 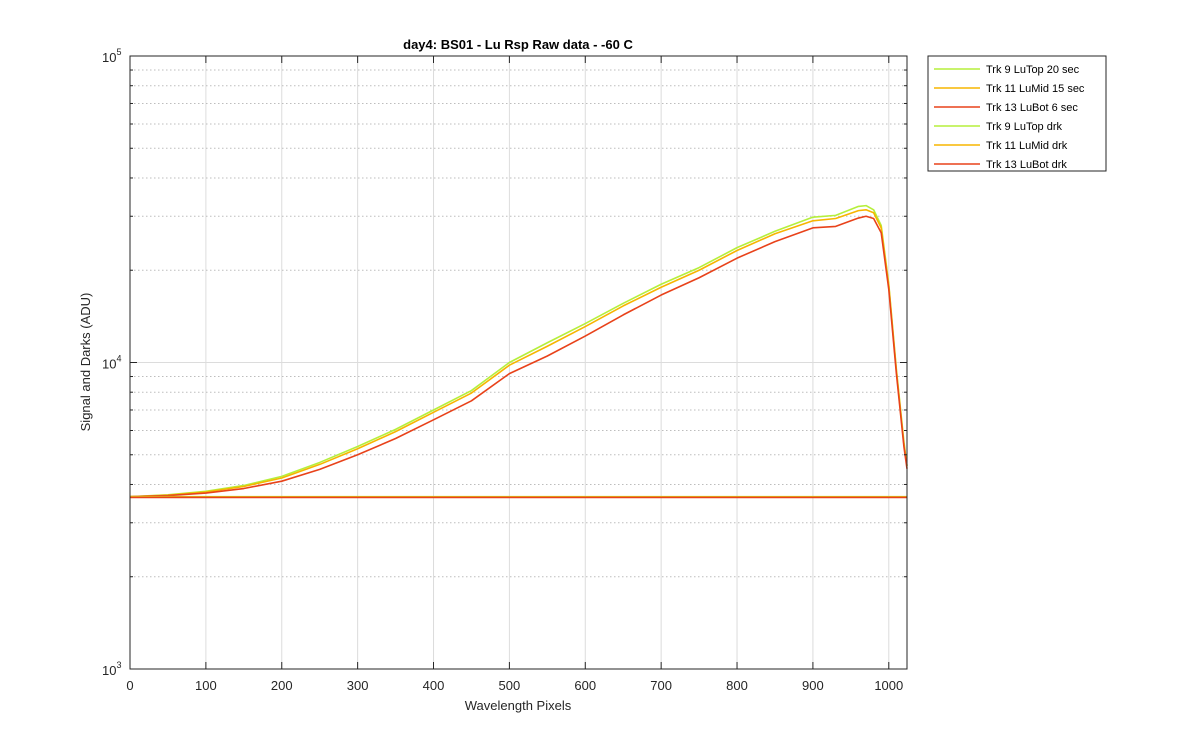 I want to click on y-tick-label: 10⁴, so click(x=111, y=363).